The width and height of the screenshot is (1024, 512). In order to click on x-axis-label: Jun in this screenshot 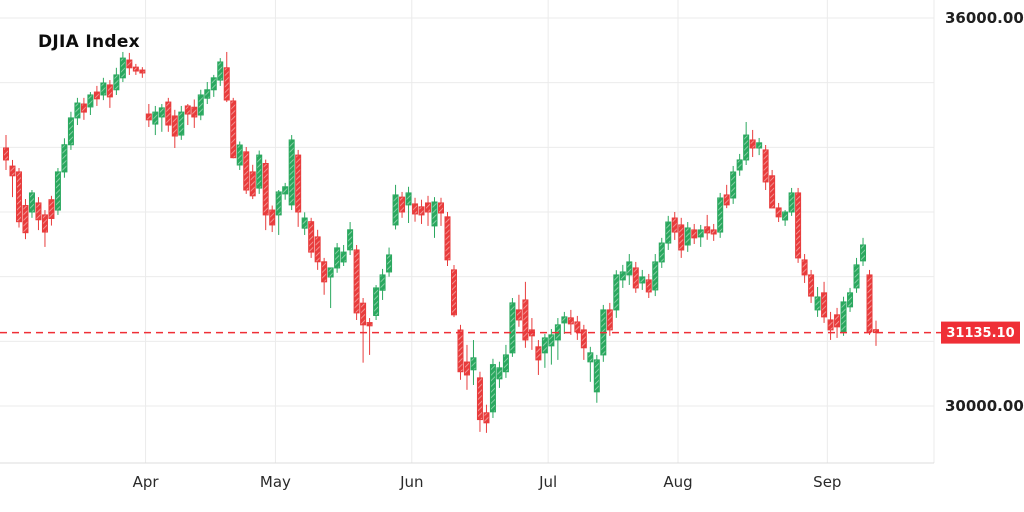, I will do `click(411, 482)`.